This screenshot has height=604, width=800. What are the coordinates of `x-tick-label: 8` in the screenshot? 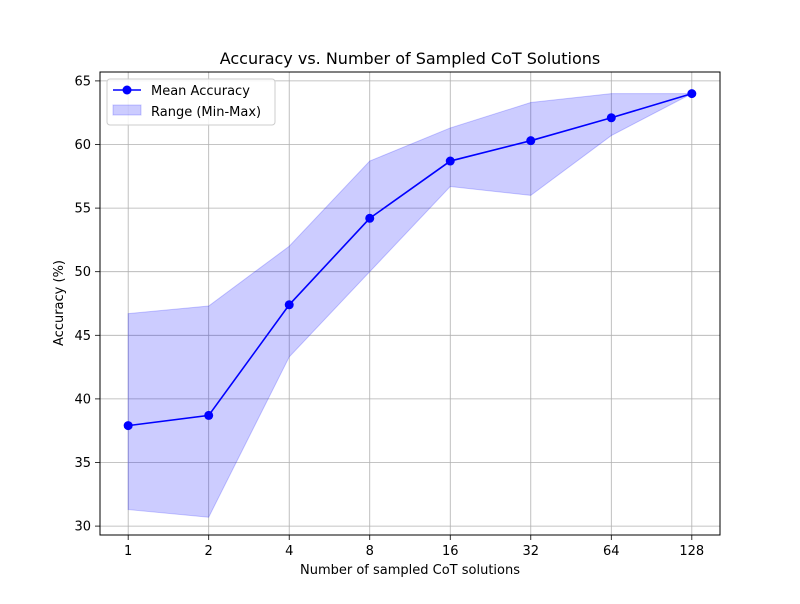 It's located at (370, 551).